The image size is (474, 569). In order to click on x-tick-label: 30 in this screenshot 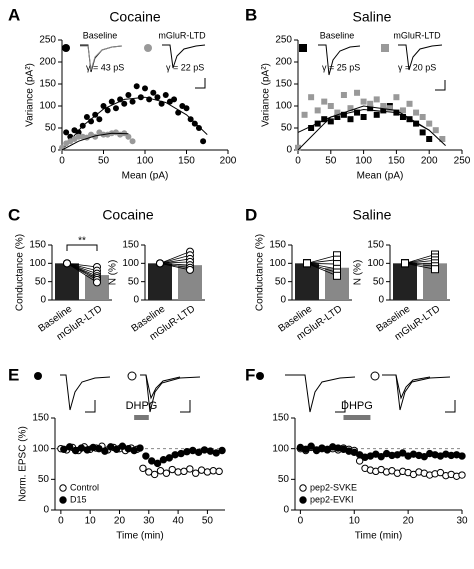, I will do `click(149, 521)`.